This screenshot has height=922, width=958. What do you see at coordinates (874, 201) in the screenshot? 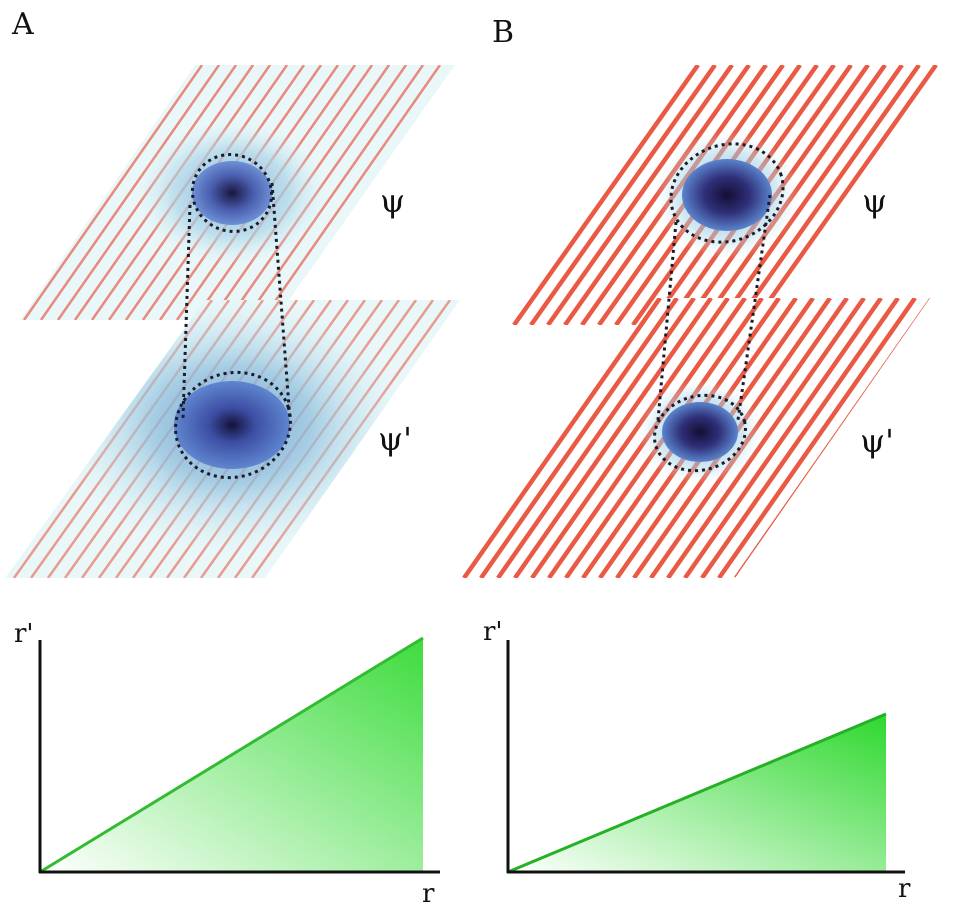
I see `panel-b-psi-label: ψ` at bounding box center [874, 201].